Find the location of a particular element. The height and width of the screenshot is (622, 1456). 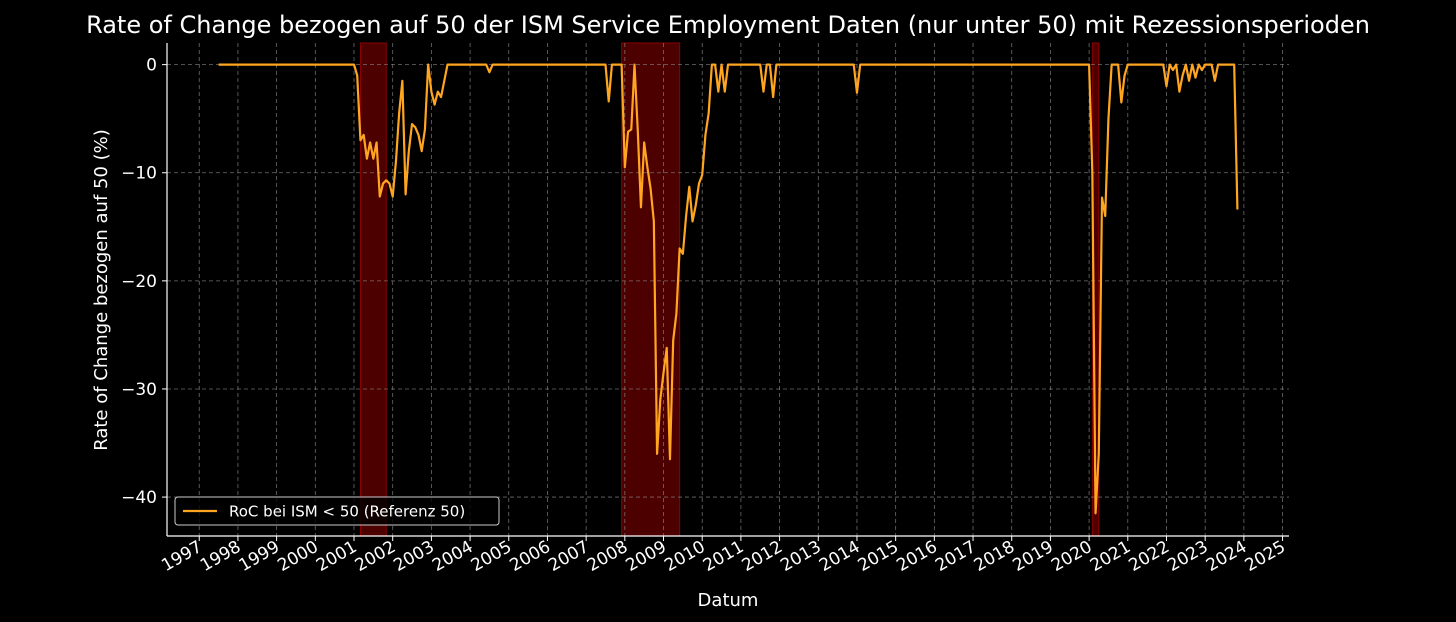

legend-box is located at coordinates (337, 511).